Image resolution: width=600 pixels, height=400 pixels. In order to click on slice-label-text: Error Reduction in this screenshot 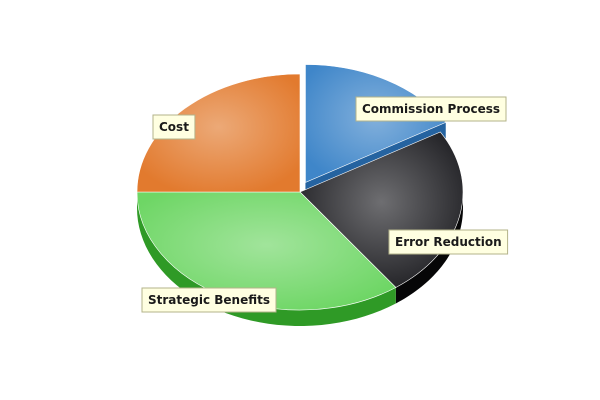, I will do `click(448, 242)`.